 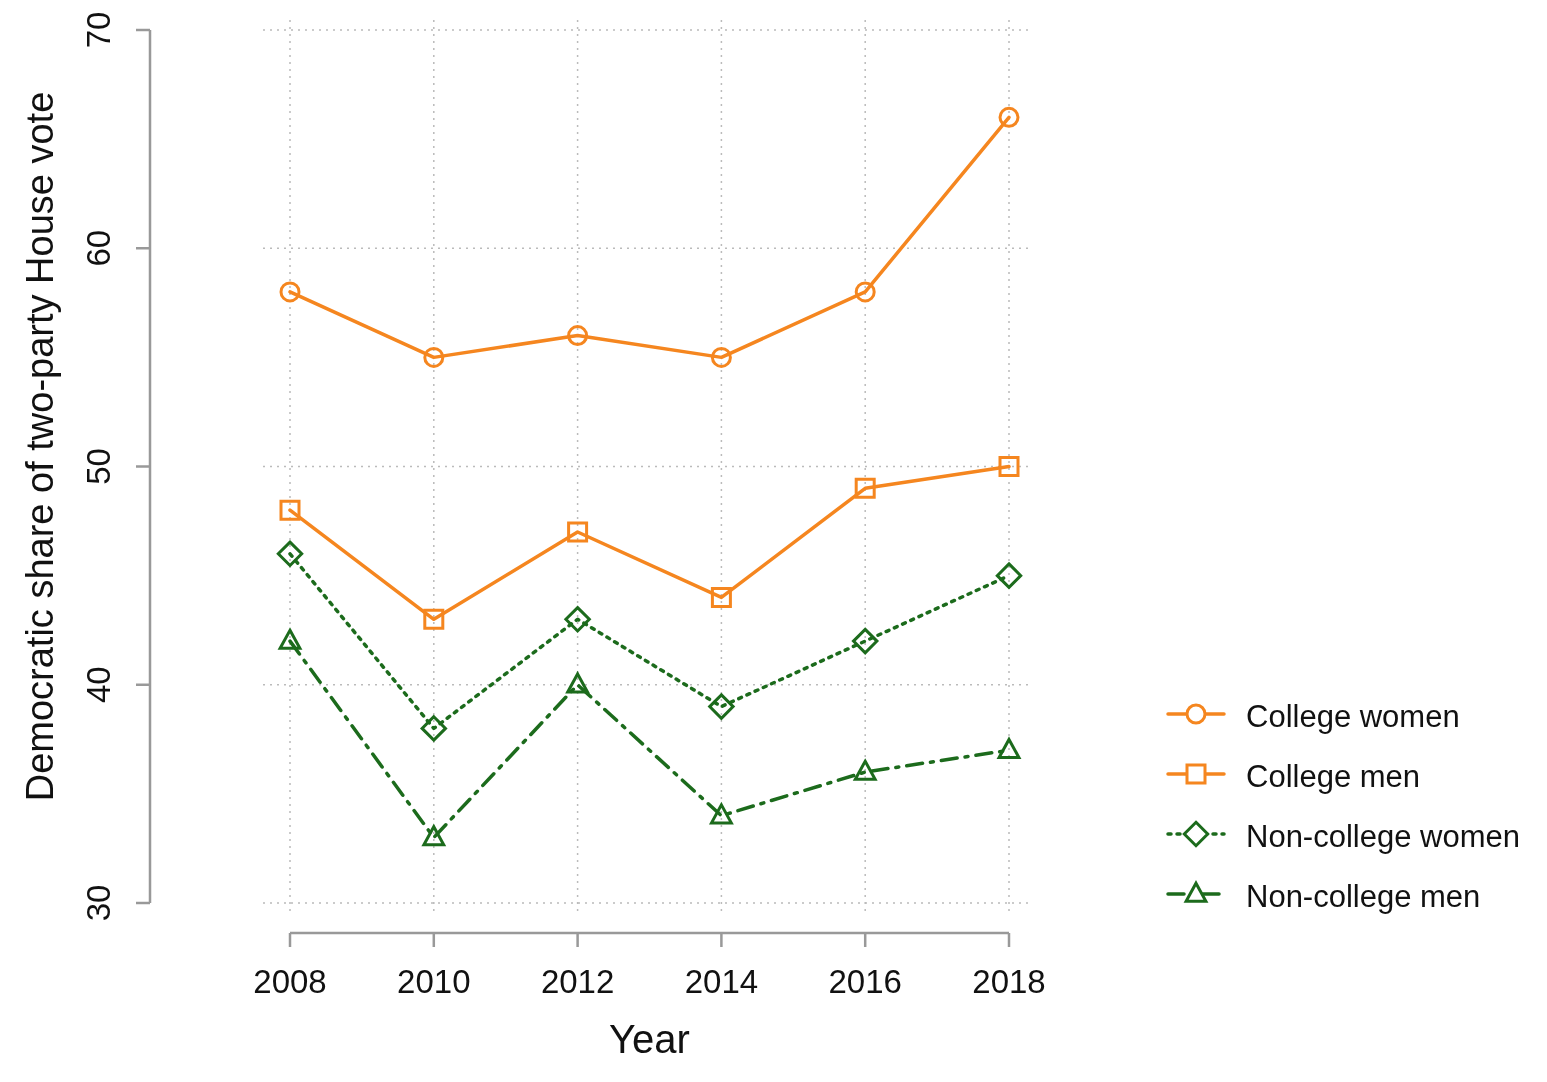 What do you see at coordinates (1383, 836) in the screenshot?
I see `legend-label: Non-college women` at bounding box center [1383, 836].